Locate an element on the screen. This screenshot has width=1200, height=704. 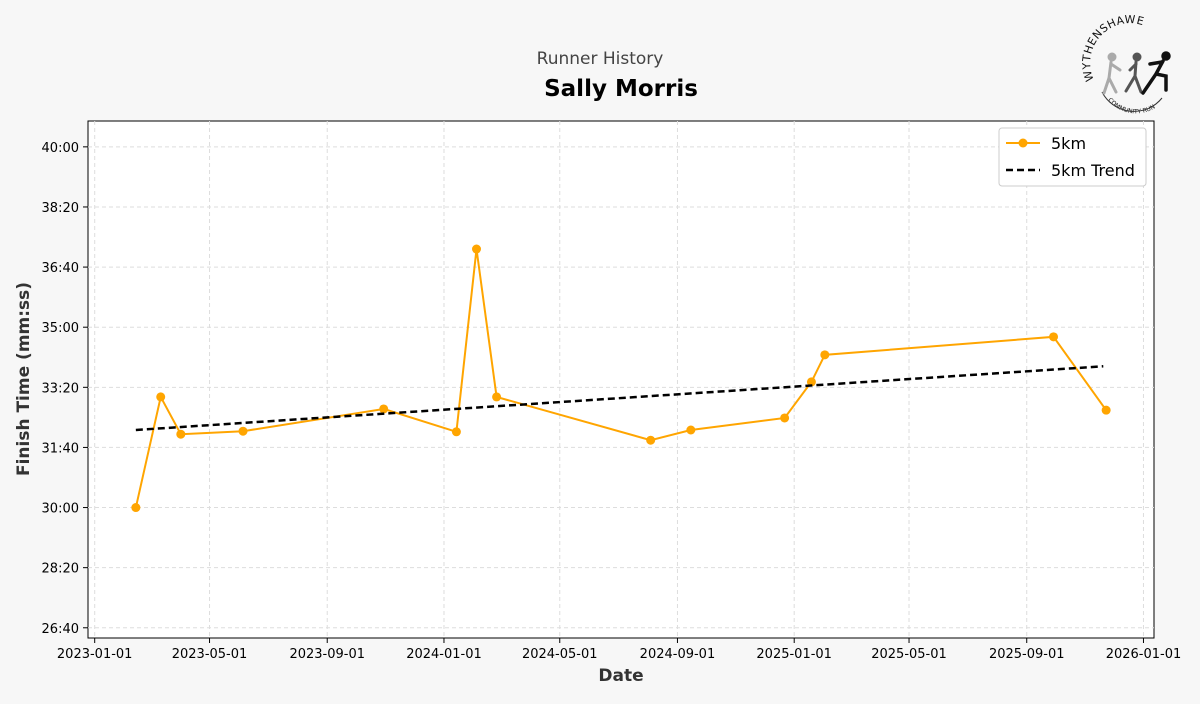
y-tick-label: 28:20 is located at coordinates (60, 569).